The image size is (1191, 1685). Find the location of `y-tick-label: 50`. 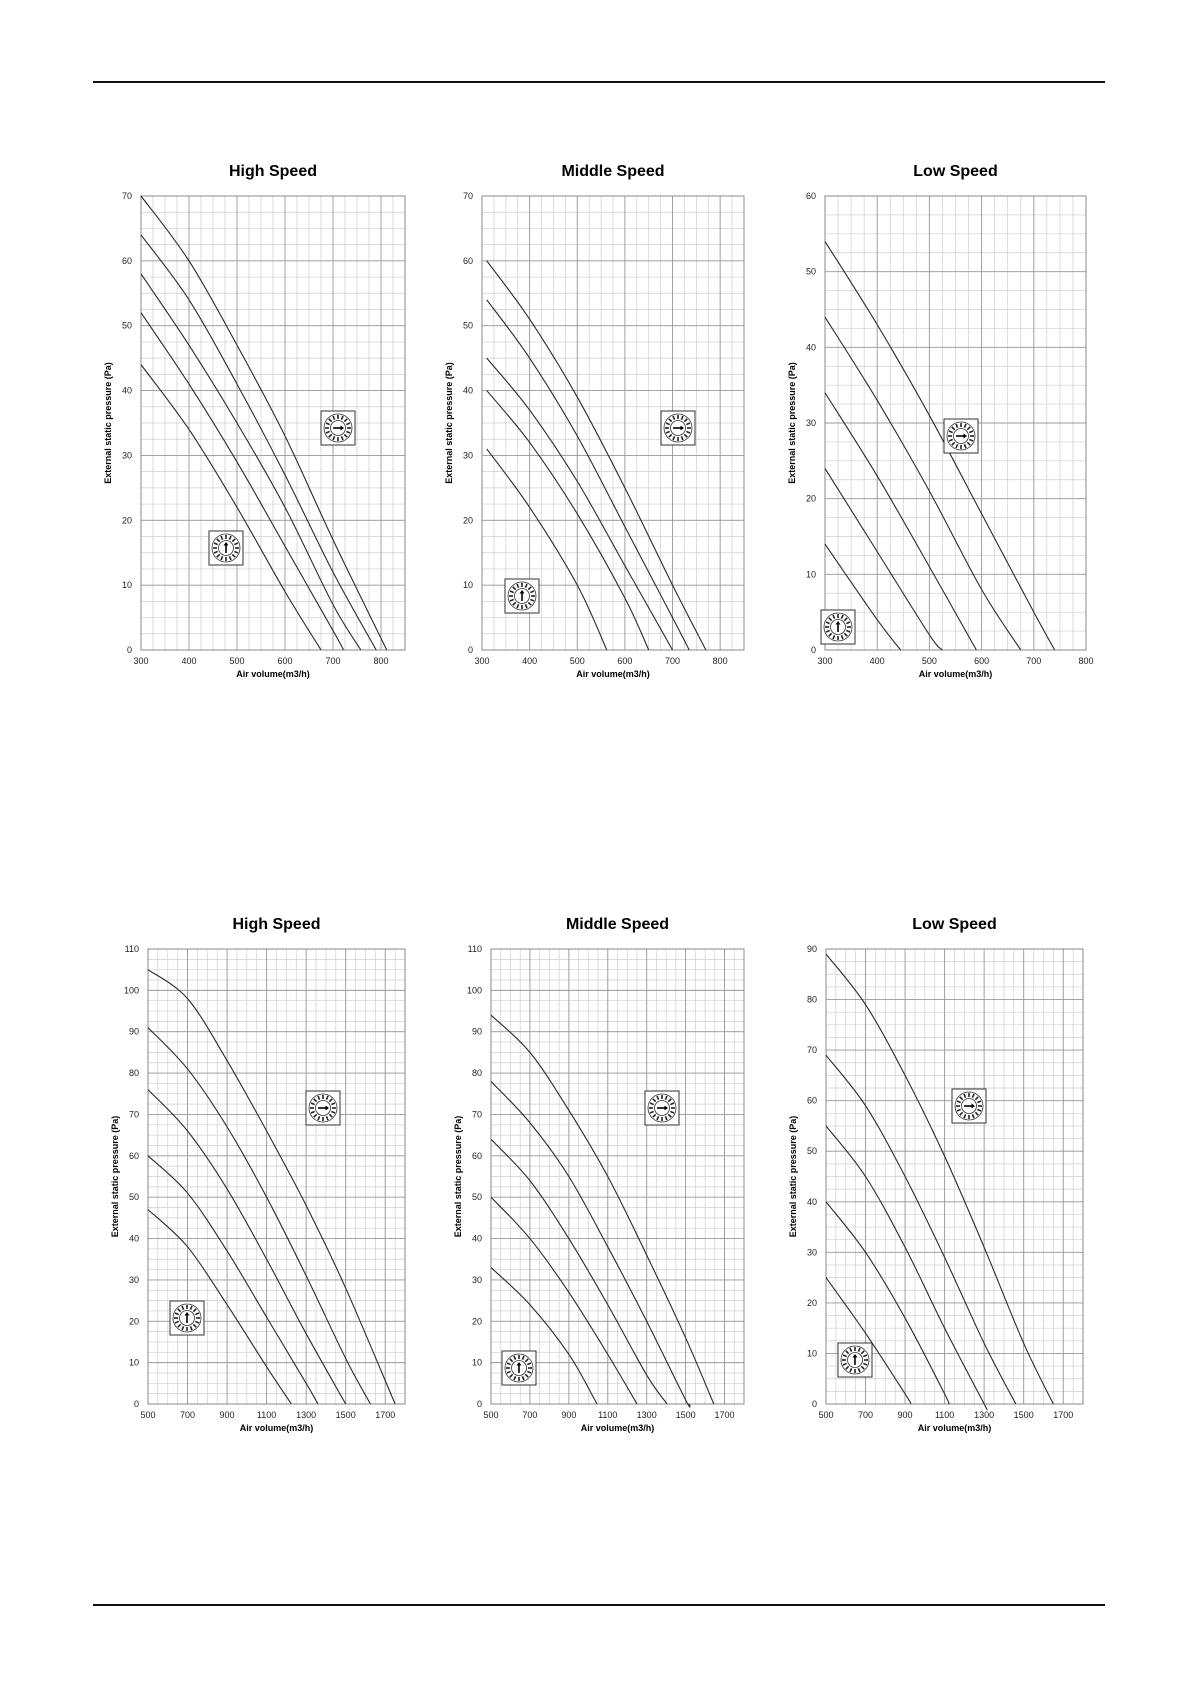

y-tick-label: 50 is located at coordinates (812, 1151).